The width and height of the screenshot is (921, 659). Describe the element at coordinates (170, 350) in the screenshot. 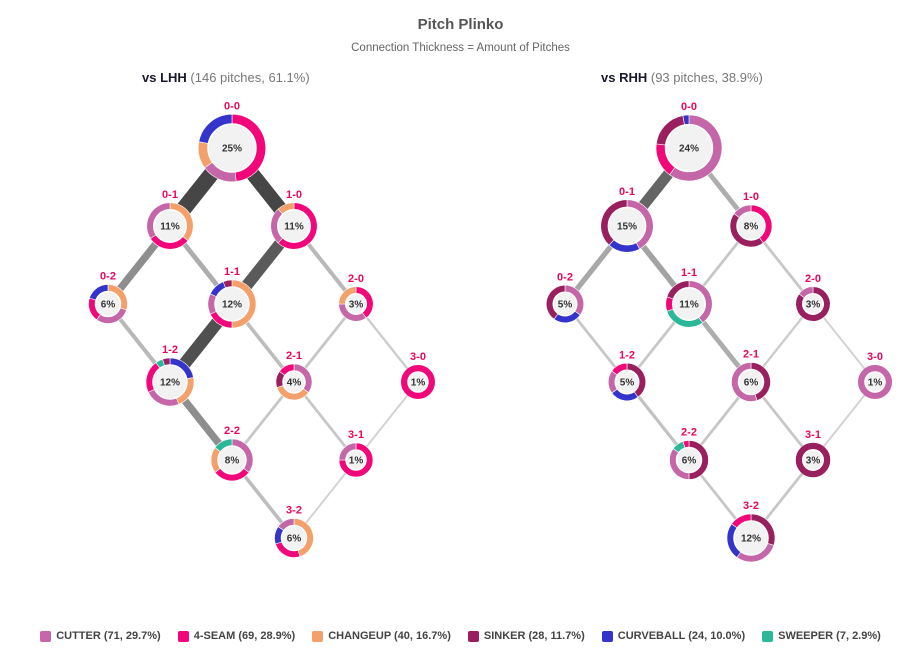

I see `node-count-label: 1-2` at that location.